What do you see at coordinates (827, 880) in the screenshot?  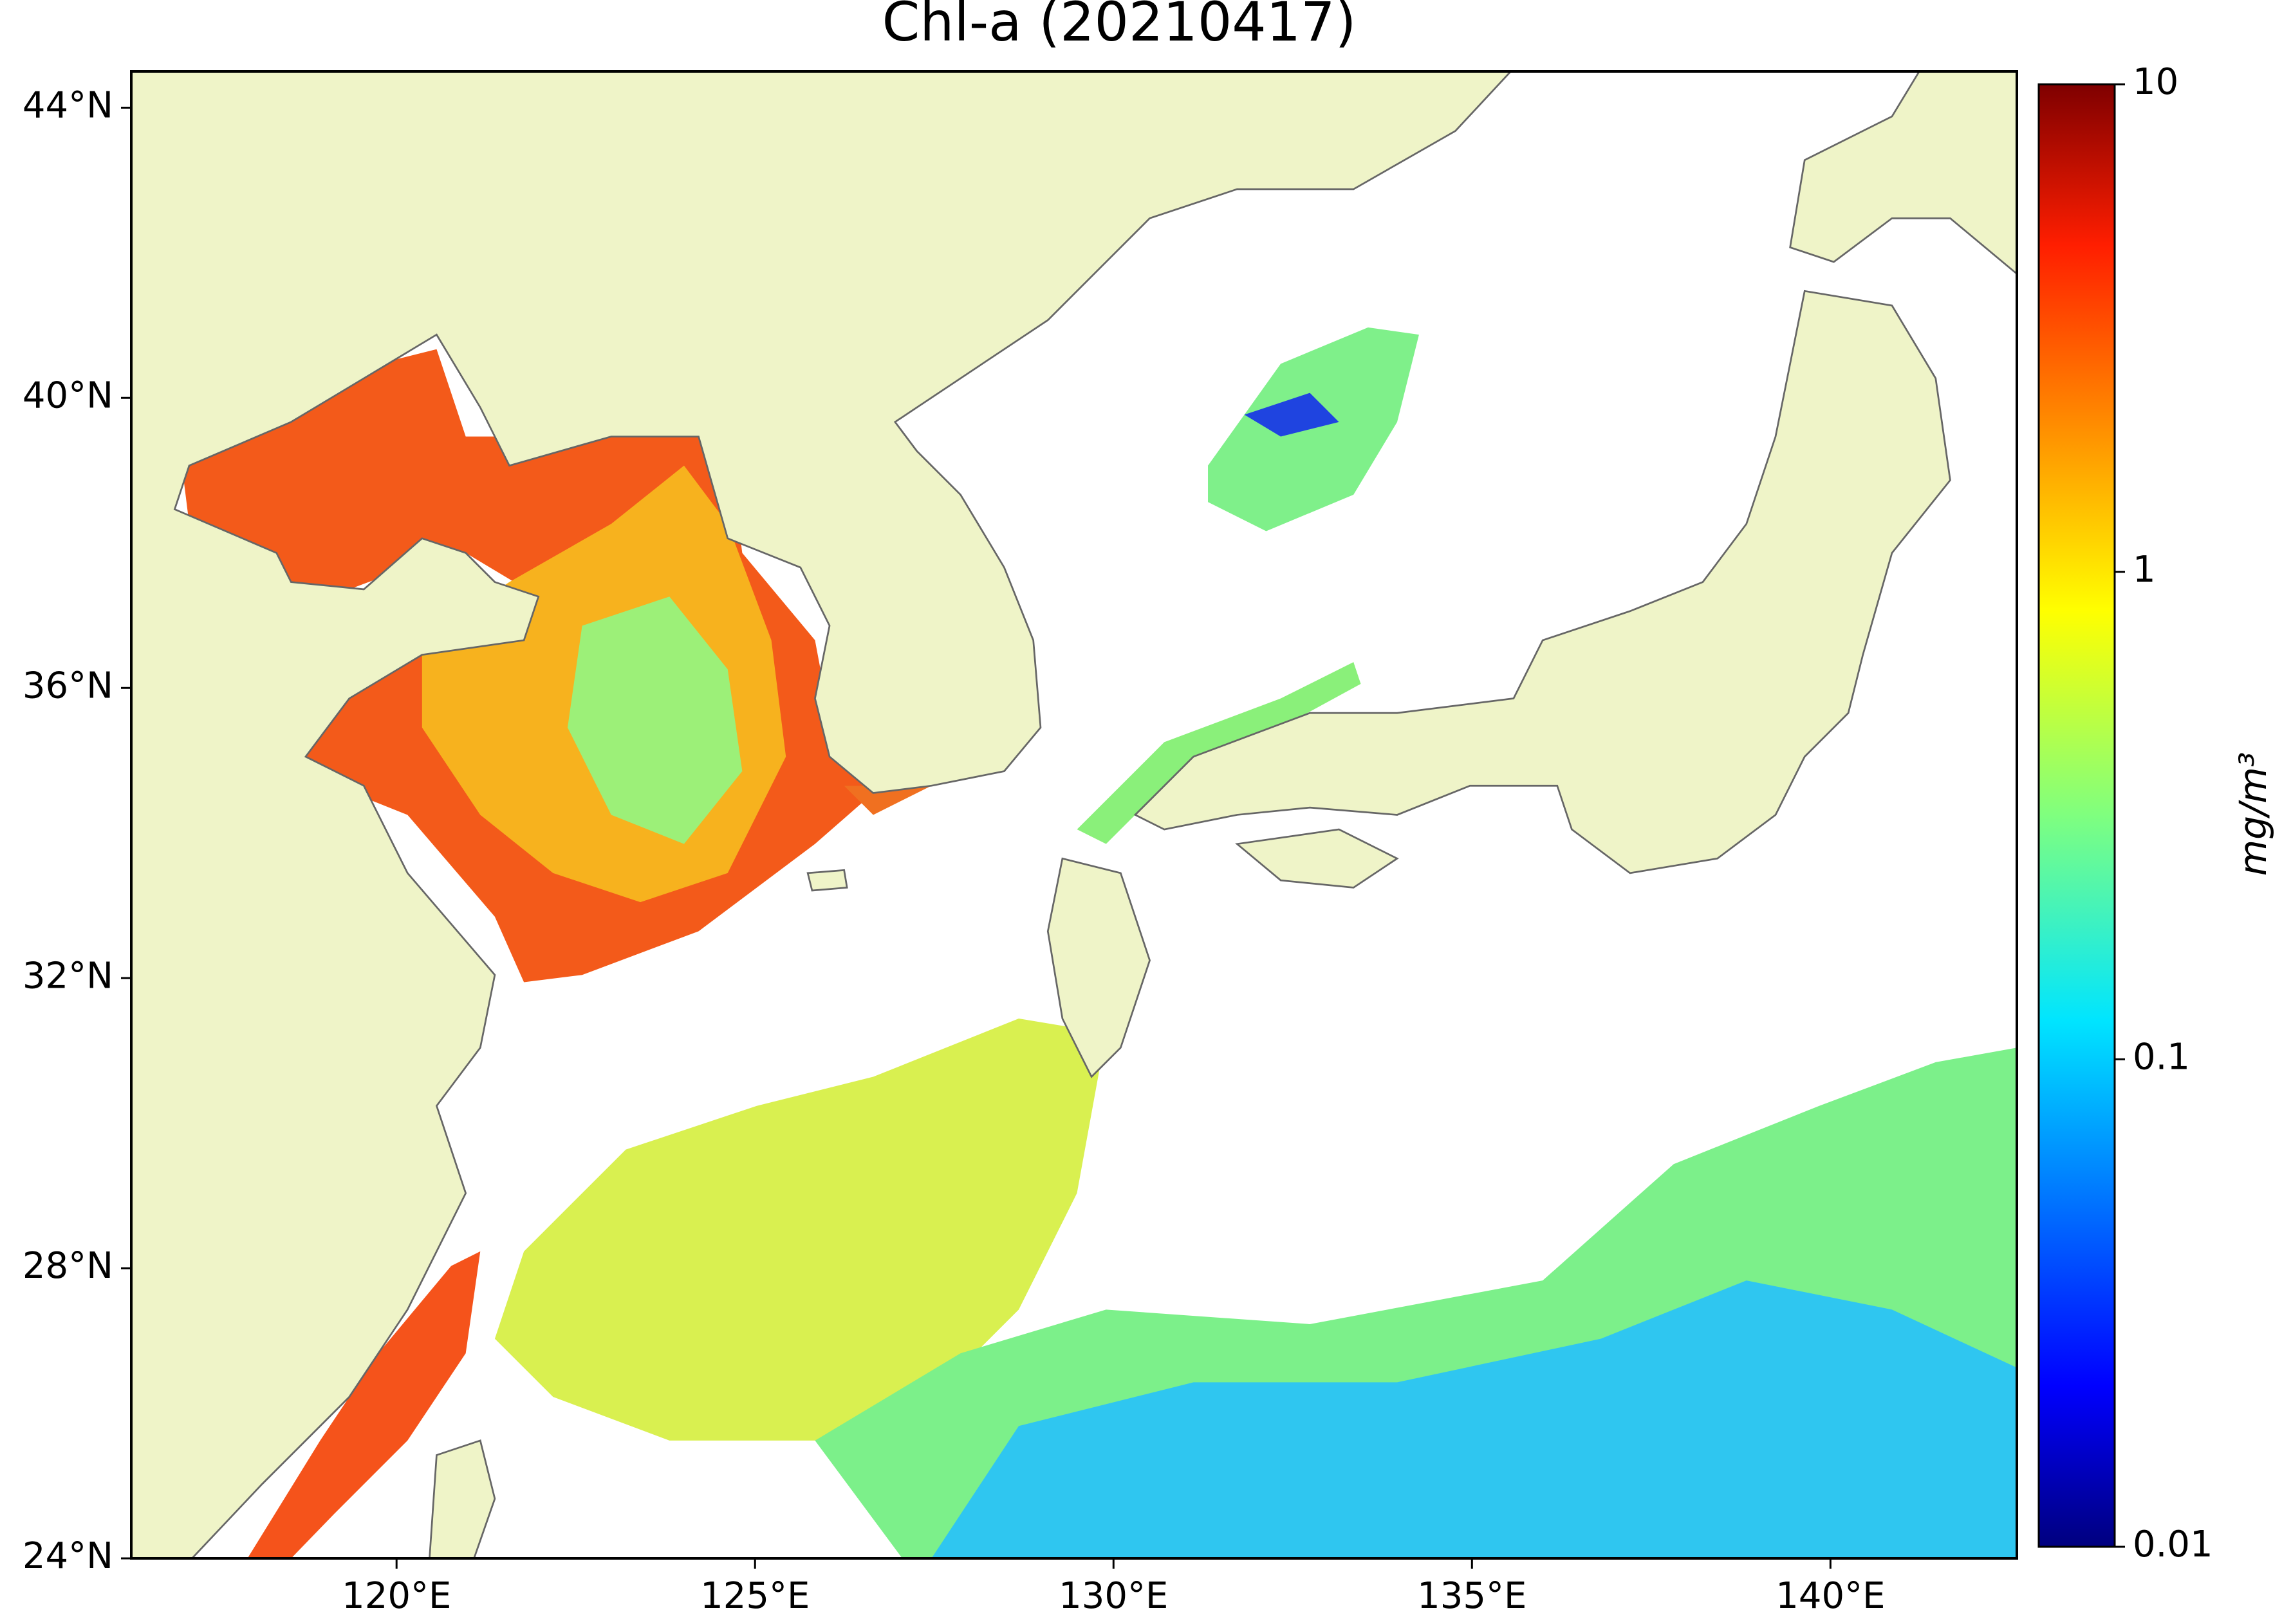 I see `land-jeju` at bounding box center [827, 880].